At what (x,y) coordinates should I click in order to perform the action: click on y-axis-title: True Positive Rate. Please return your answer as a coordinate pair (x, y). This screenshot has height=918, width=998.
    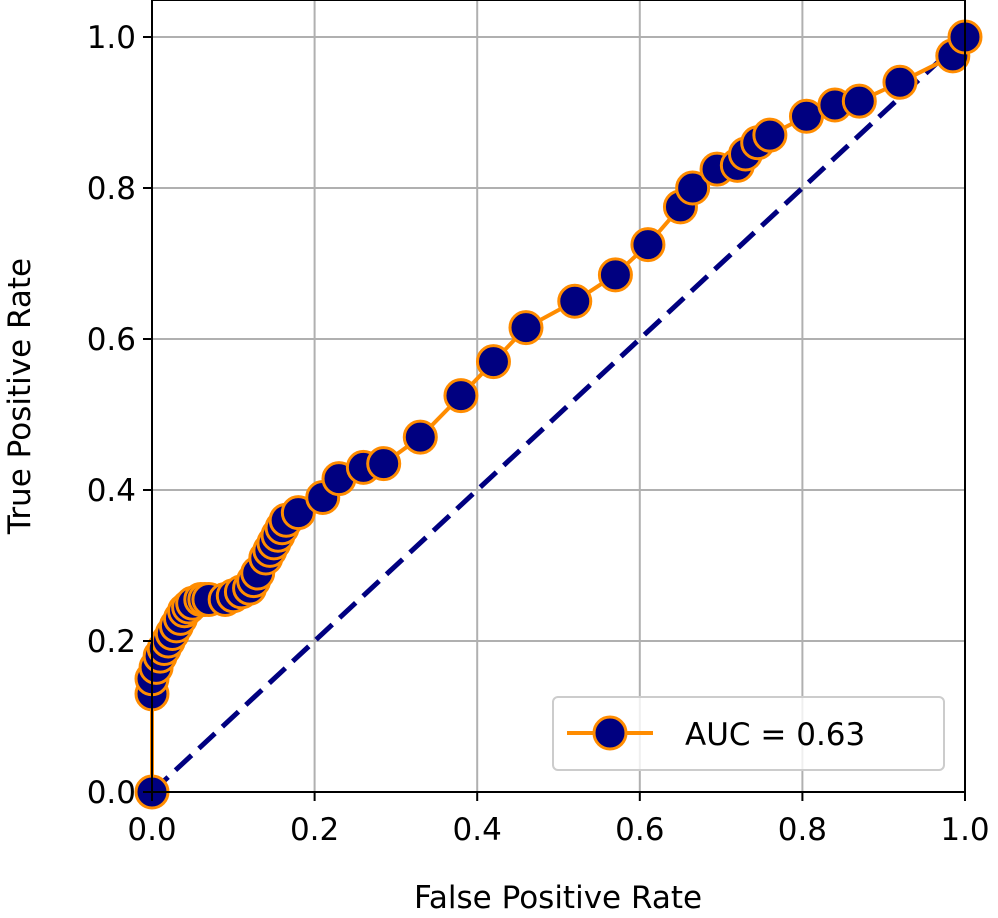
    Looking at the image, I should click on (20, 396).